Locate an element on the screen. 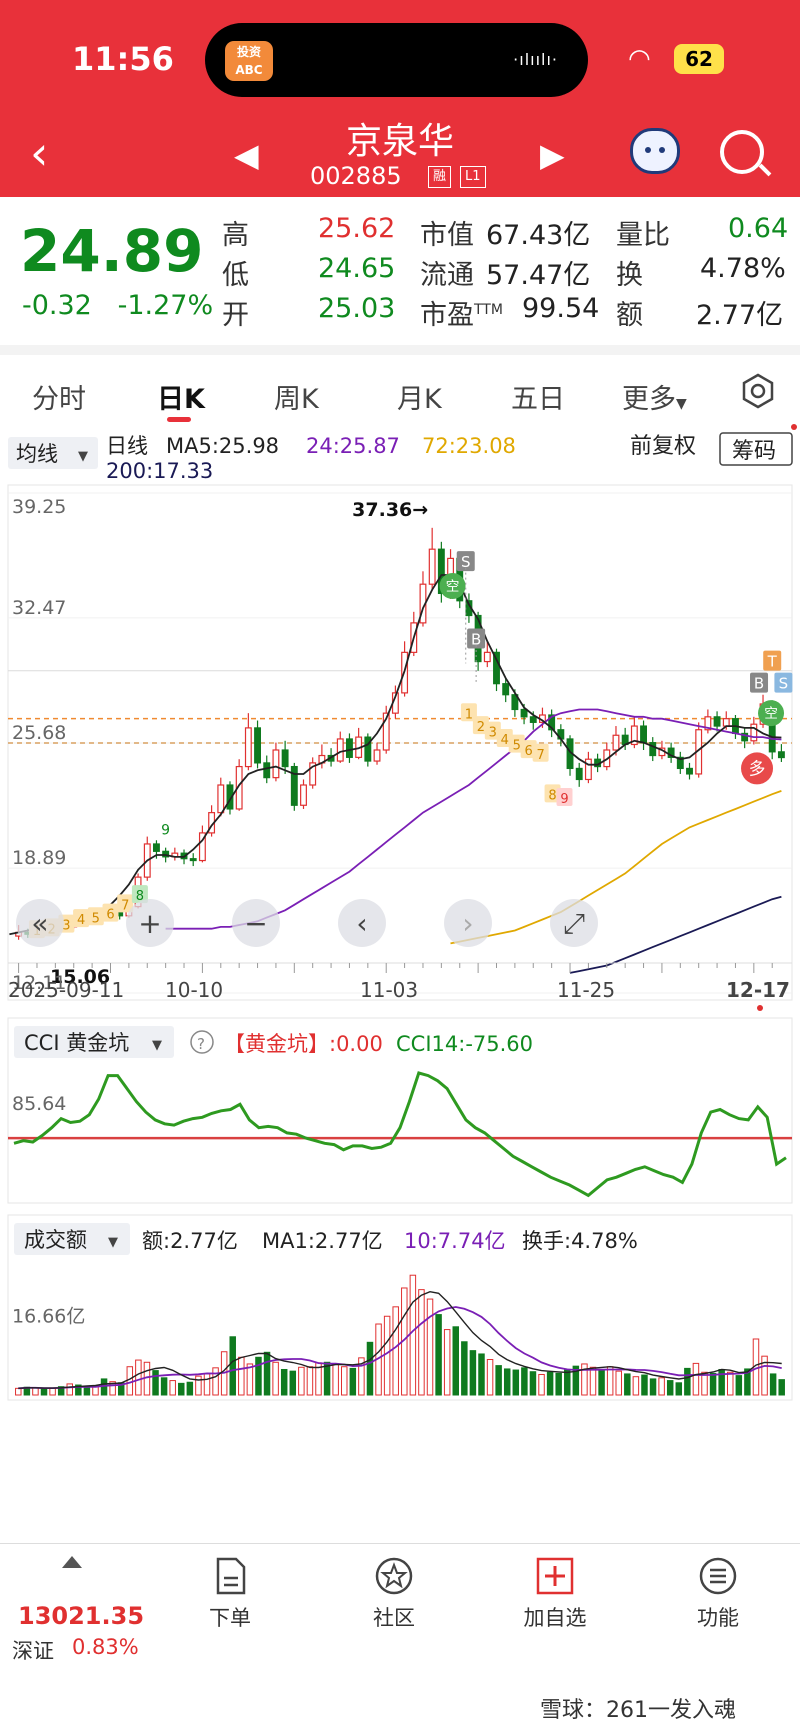 This screenshot has width=800, height=1734. nav-community: 社区 is located at coordinates (394, 1594).